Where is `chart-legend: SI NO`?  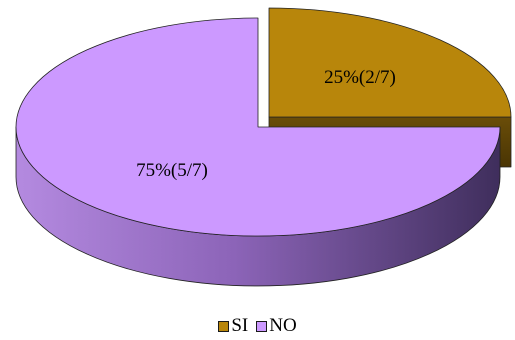 chart-legend: SI NO is located at coordinates (257, 326).